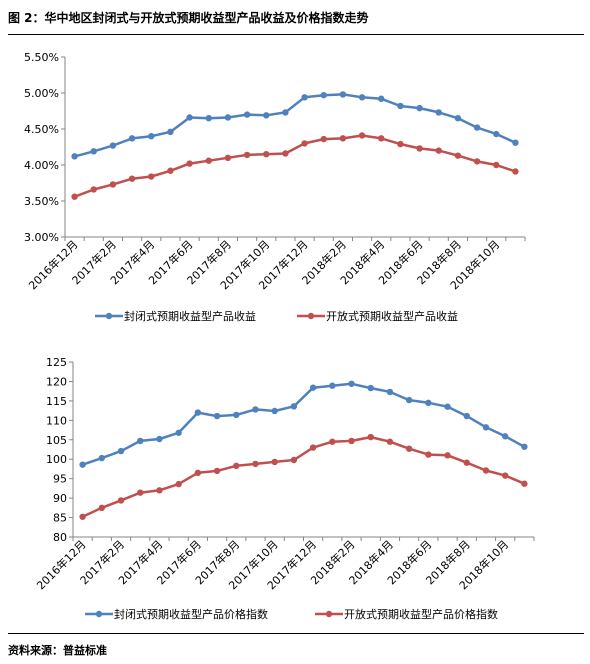 The height and width of the screenshot is (664, 590). I want to click on legend-label: 封闭式预期收益型产品价格指数, so click(191, 614).